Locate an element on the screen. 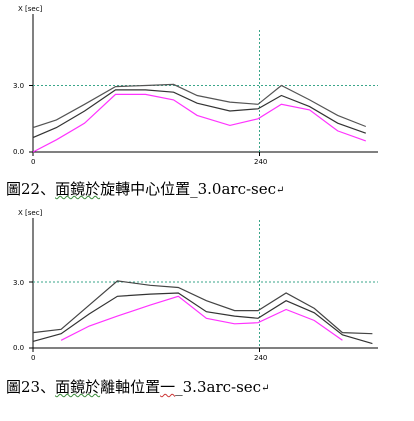  caption-text: 旋轉中心位置_3.0arc-sec is located at coordinates (188, 189).